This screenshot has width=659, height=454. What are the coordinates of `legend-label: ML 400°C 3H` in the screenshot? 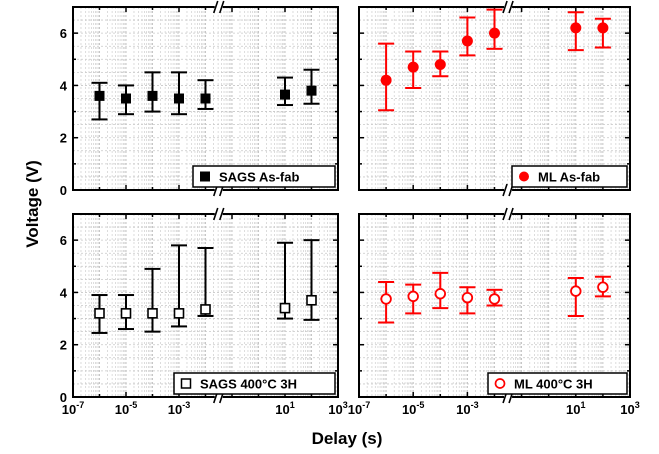 It's located at (553, 384).